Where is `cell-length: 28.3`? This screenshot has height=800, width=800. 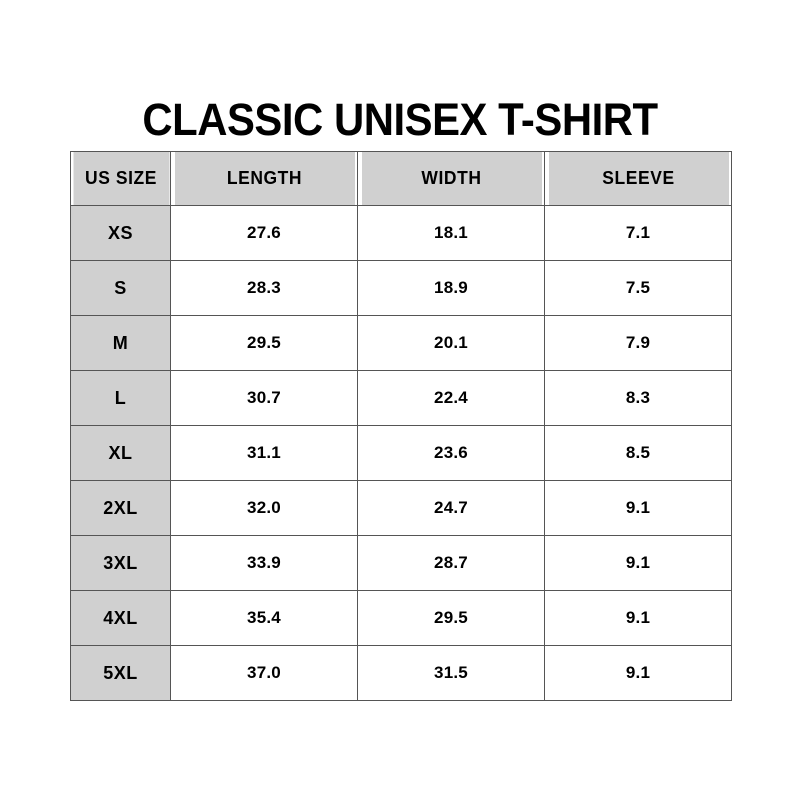 cell-length: 28.3 is located at coordinates (264, 288).